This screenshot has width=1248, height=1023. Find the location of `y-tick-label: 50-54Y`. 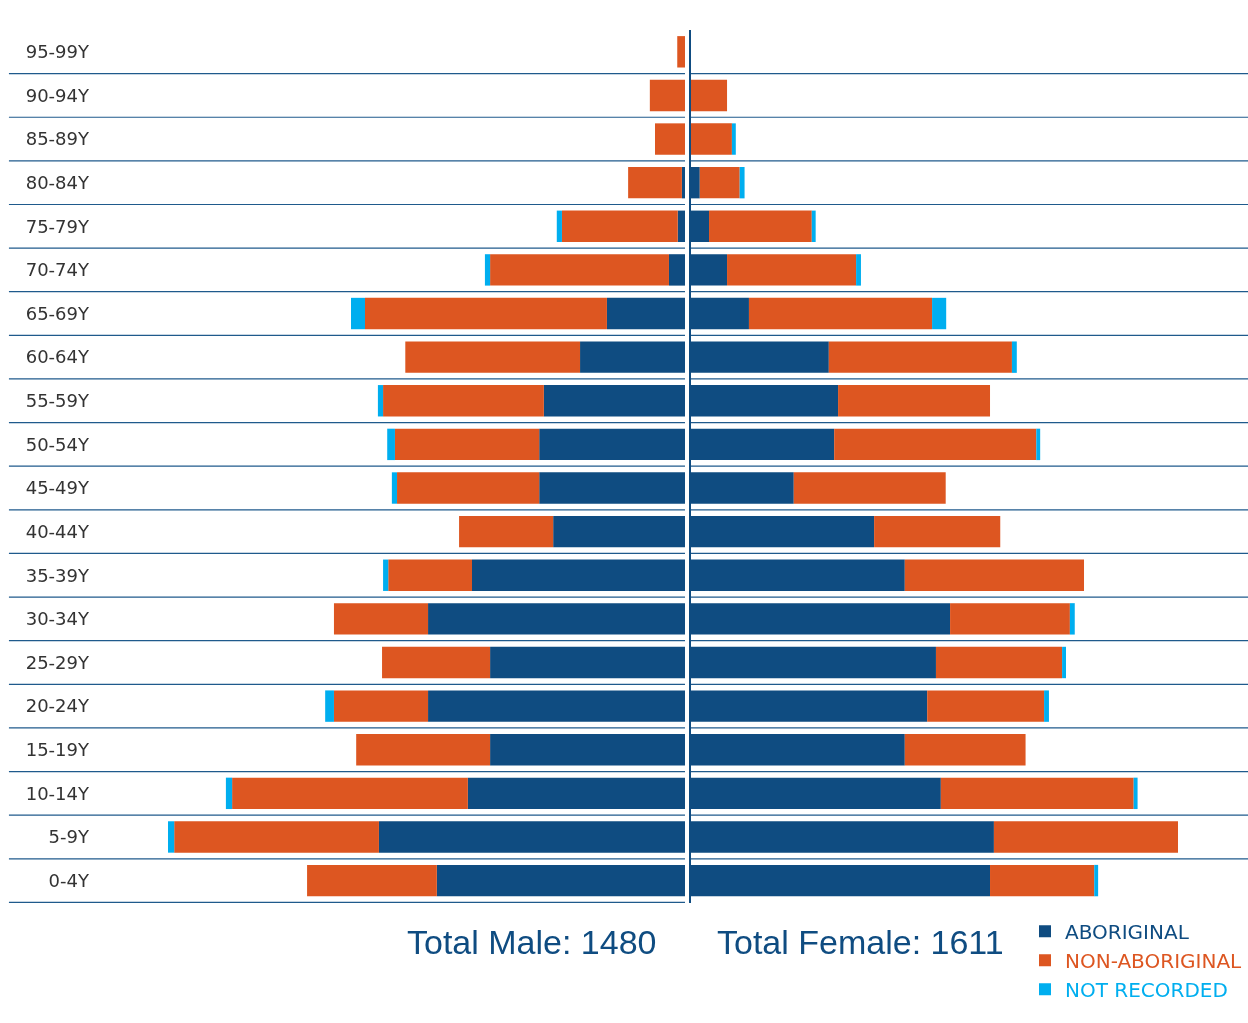

y-tick-label: 50-54Y is located at coordinates (57, 444).